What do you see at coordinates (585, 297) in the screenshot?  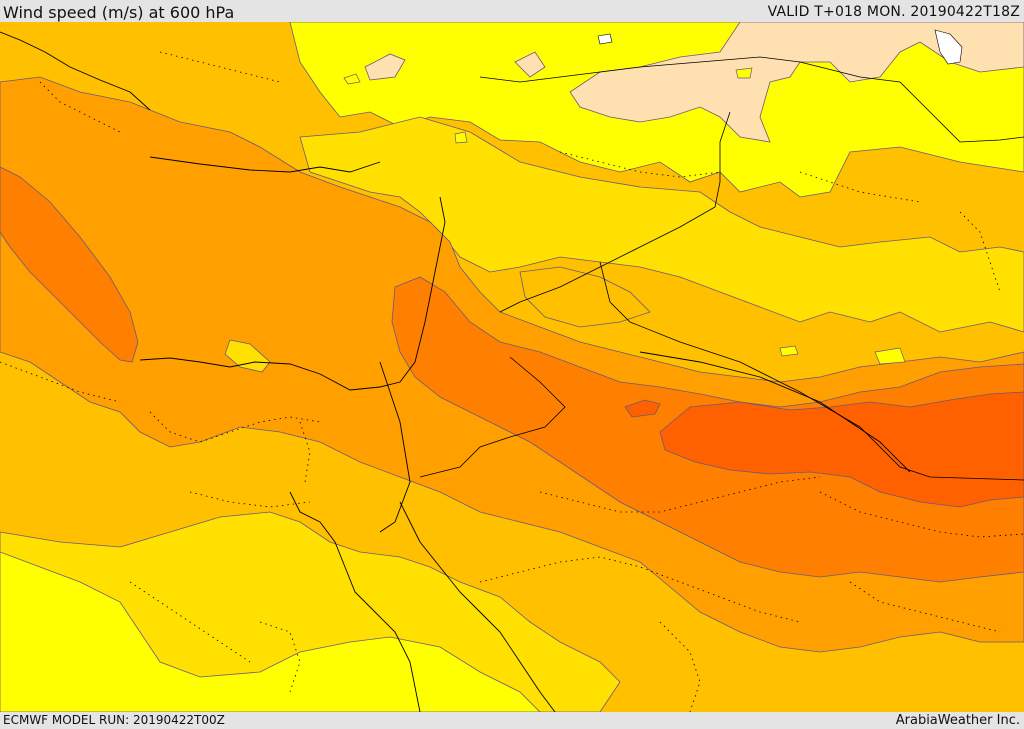 I see `field-amber-patch-east` at bounding box center [585, 297].